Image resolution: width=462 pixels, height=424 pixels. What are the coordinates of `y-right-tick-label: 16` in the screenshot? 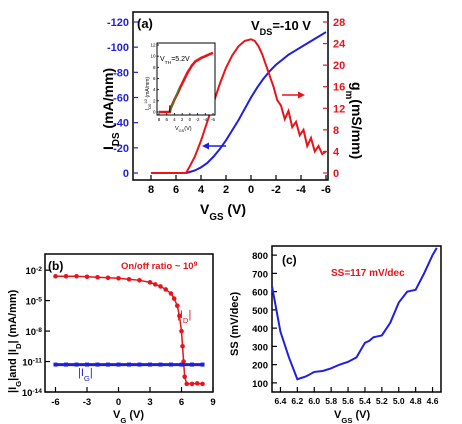 It's located at (339, 88).